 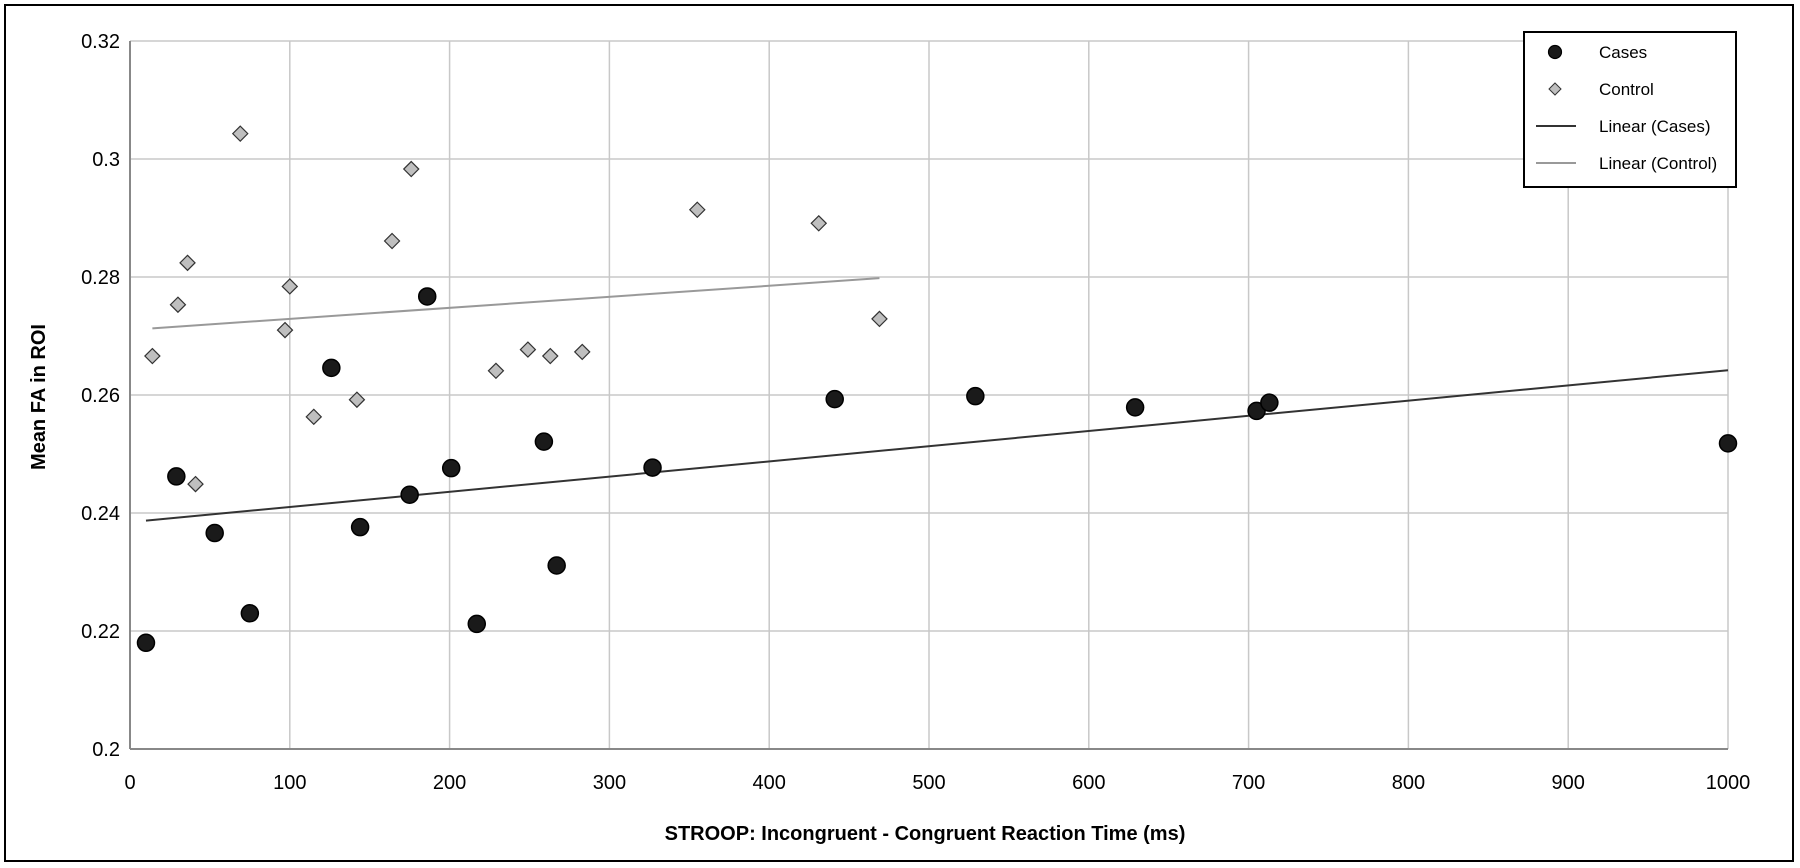 What do you see at coordinates (100, 278) in the screenshot?
I see `y-tick-label: 0.28` at bounding box center [100, 278].